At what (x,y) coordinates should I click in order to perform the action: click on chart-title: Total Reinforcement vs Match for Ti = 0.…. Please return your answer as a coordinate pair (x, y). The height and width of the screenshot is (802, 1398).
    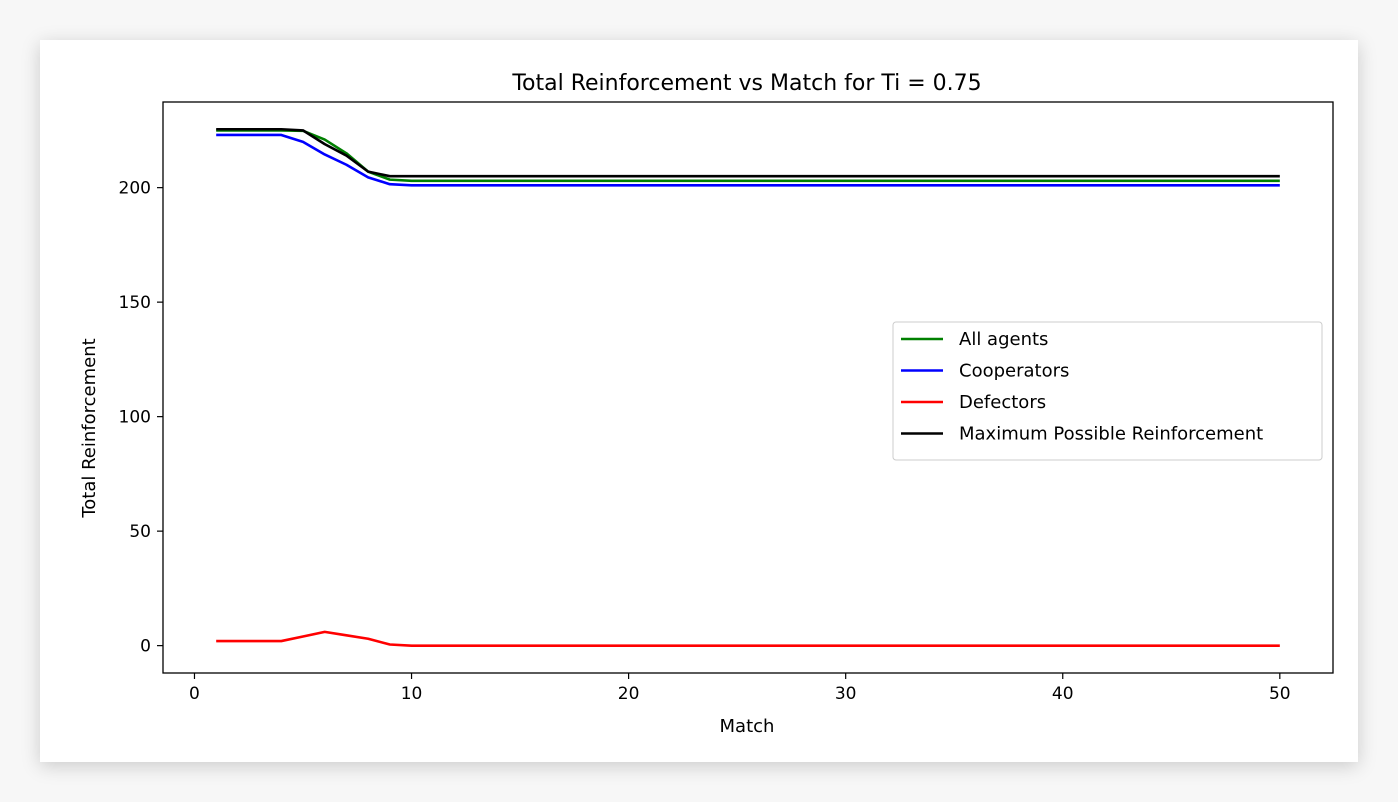
    Looking at the image, I should click on (746, 83).